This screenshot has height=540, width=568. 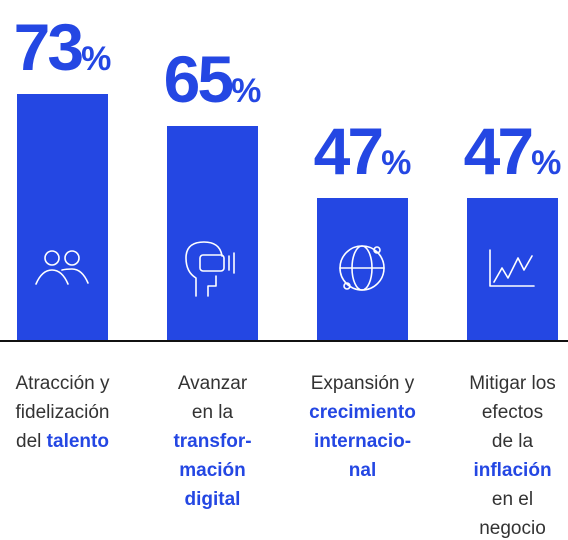 I want to click on category-highlight: internacio-, so click(x=362, y=441).